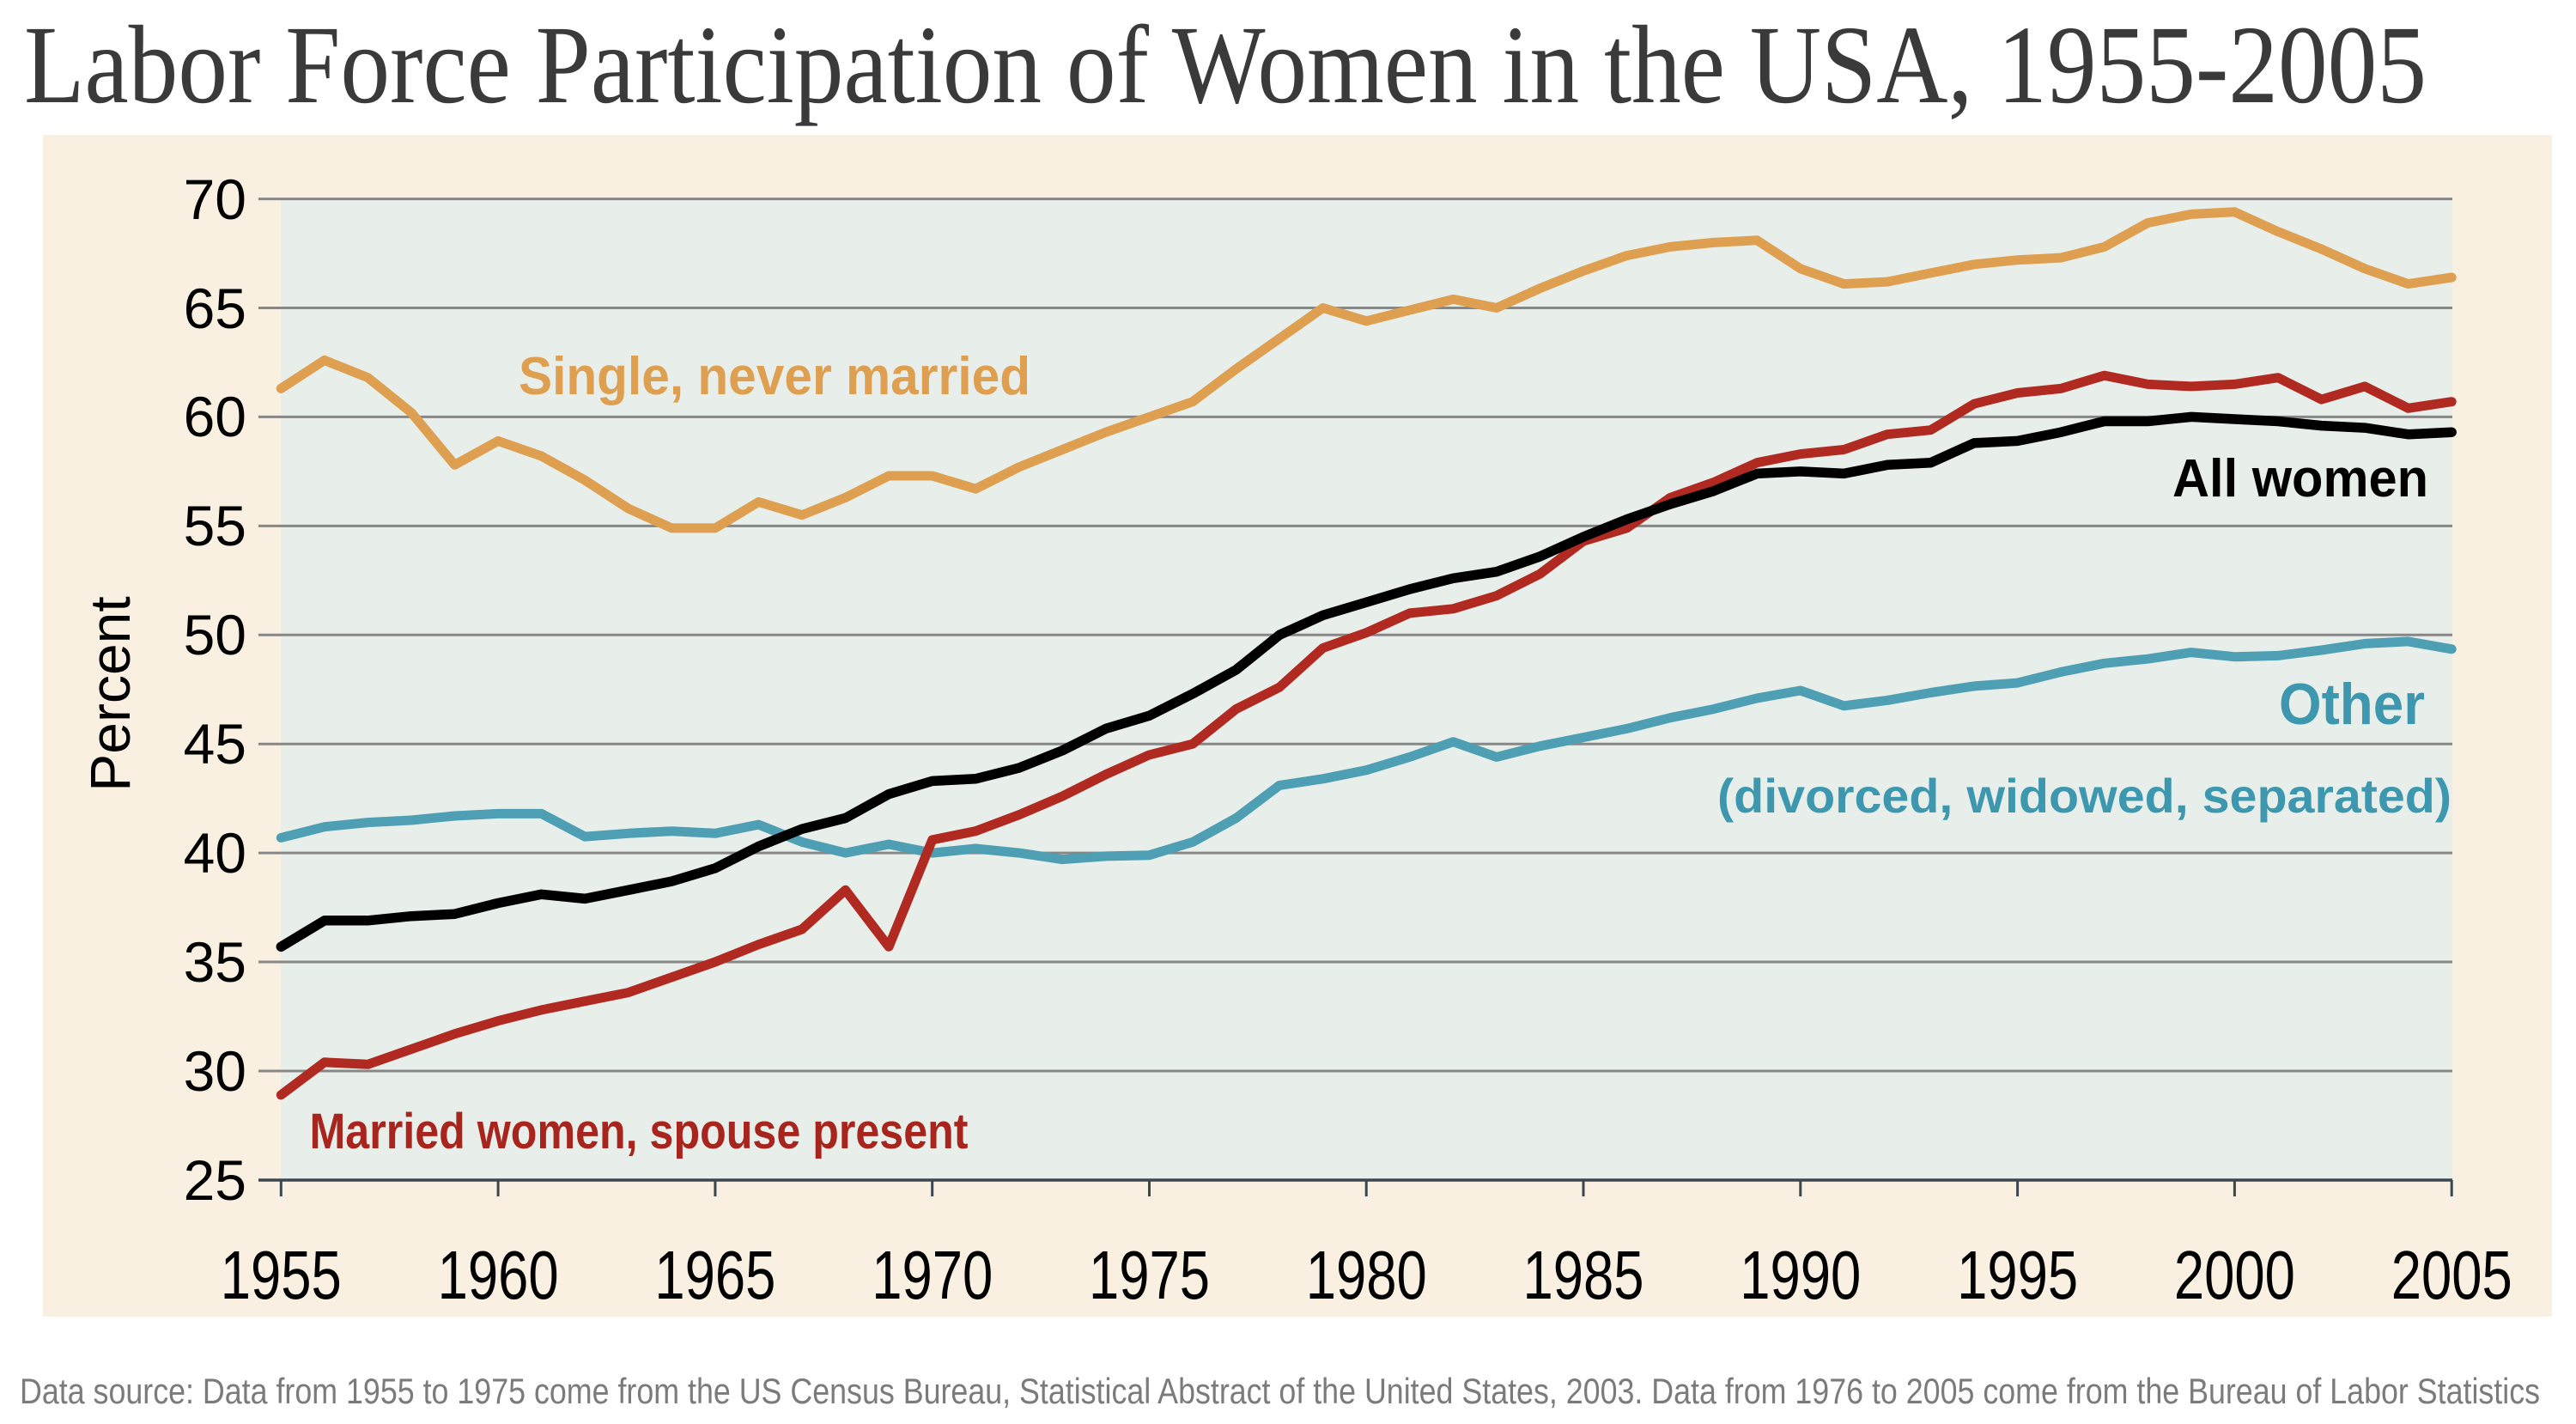 The width and height of the screenshot is (2576, 1424). What do you see at coordinates (215, 417) in the screenshot?
I see `svg-text: 60` at bounding box center [215, 417].